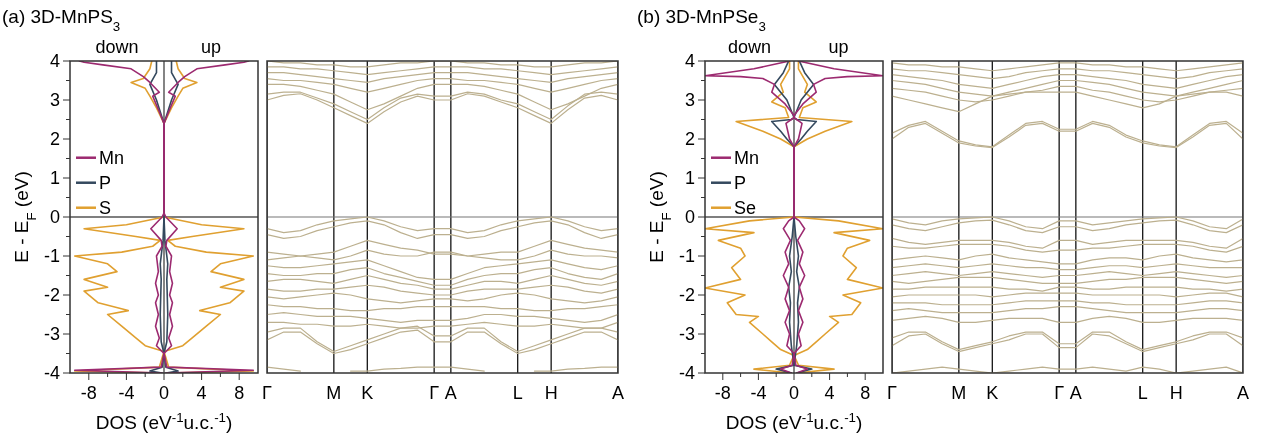 This screenshot has width=1263, height=442. Describe the element at coordinates (61, 20) in the screenshot. I see `chart-title: (a) 3D-MnPS$_{3}$` at that location.